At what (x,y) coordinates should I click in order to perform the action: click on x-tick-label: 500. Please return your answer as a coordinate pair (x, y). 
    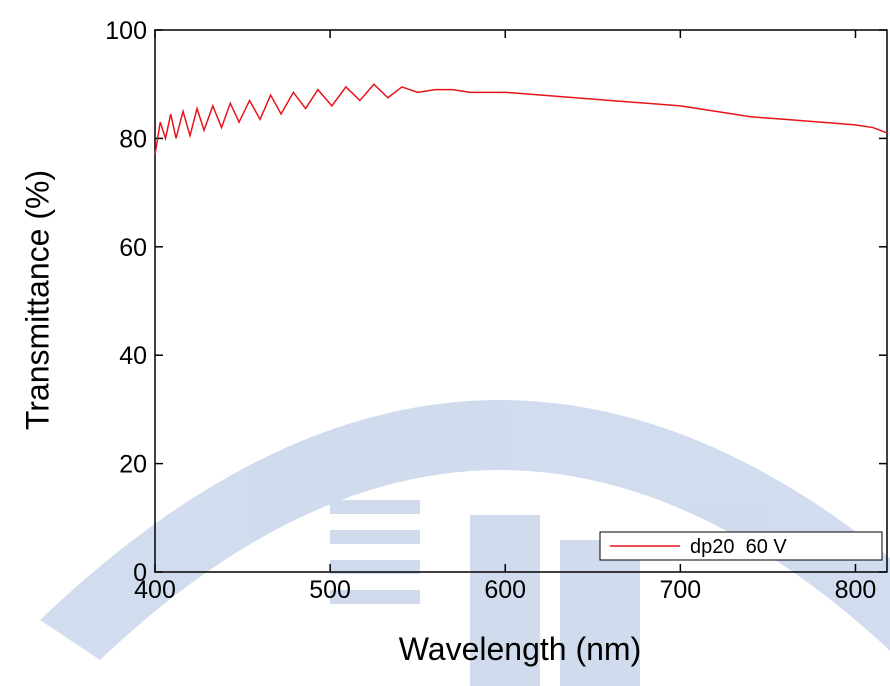
    Looking at the image, I should click on (330, 590).